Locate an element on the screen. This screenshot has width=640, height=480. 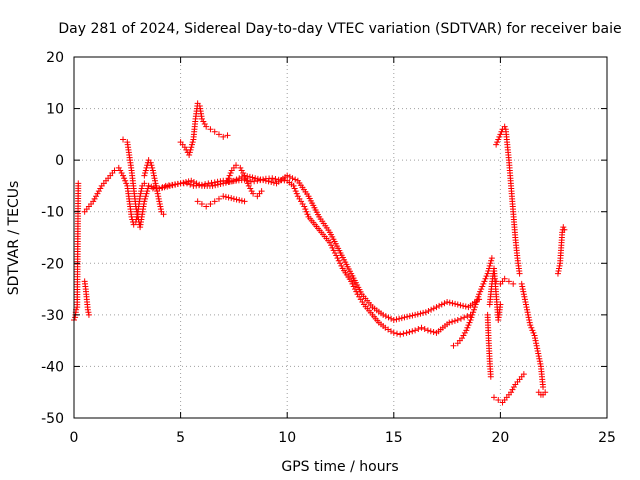
y-tick-label: 20 is located at coordinates (55, 58).